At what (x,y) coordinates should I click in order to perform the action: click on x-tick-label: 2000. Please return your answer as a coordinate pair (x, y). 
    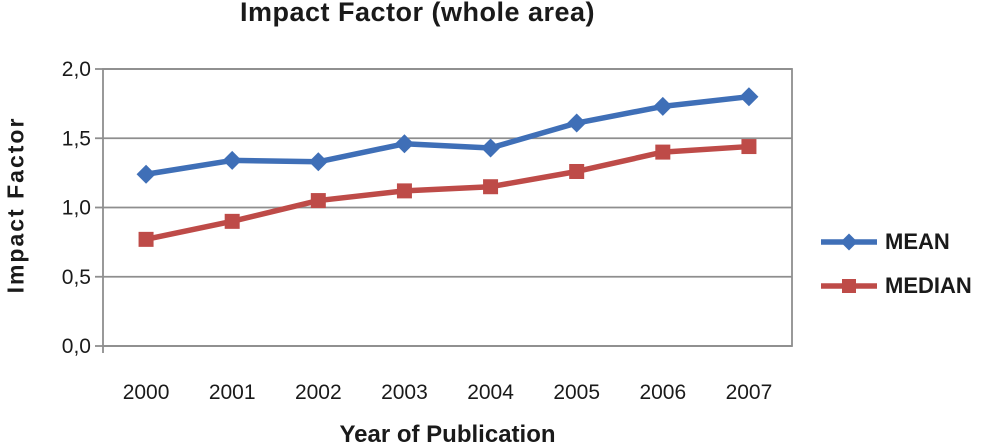
    Looking at the image, I should click on (146, 392).